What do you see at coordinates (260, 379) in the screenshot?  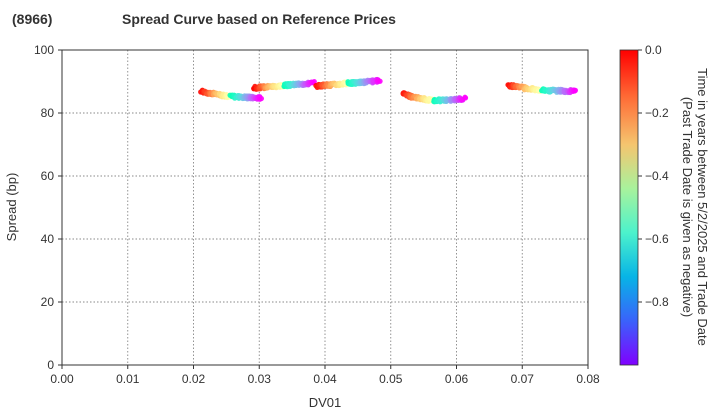 I see `x-tick-label: 0.03` at bounding box center [260, 379].